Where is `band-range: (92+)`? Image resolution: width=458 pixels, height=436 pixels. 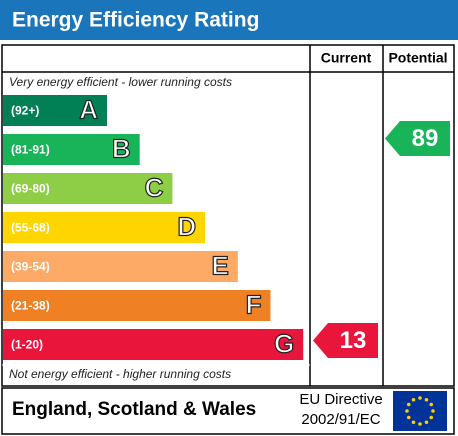
band-range: (92+) is located at coordinates (25, 111).